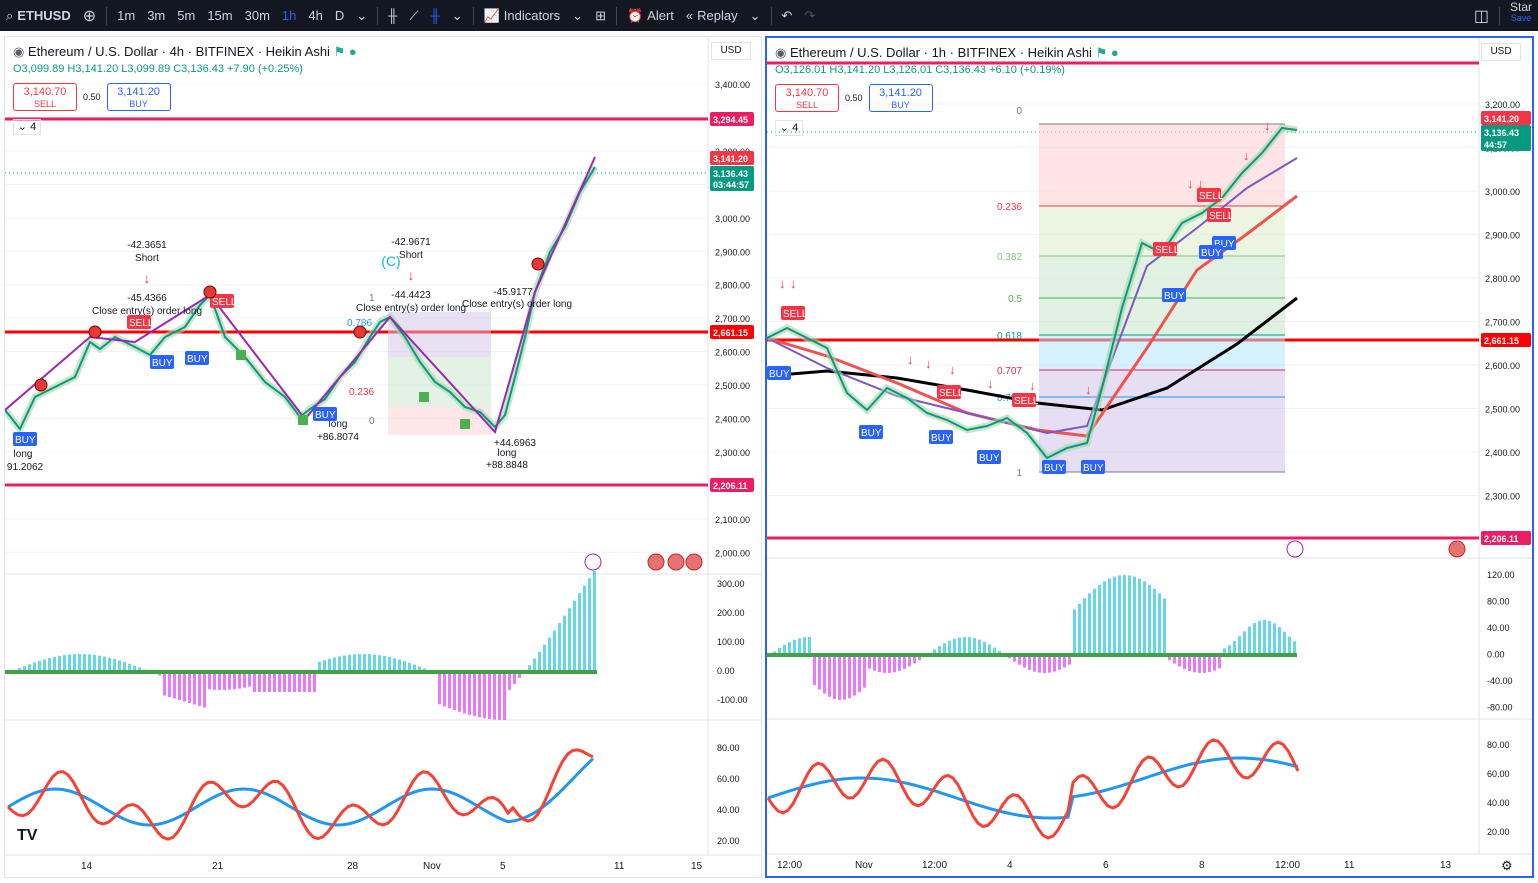  Describe the element at coordinates (1520, 11) in the screenshot. I see `save-button: Star Save` at that location.